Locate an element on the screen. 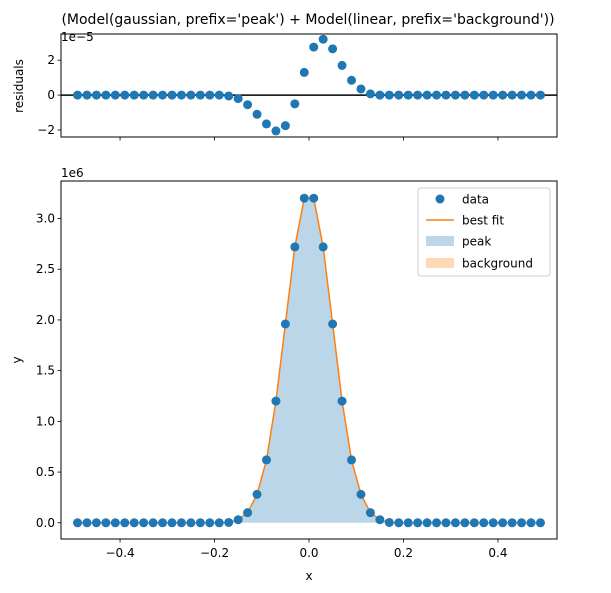 Image resolution: width=611 pixels, height=593 pixels. legend: data best fit peak background is located at coordinates (484, 232).